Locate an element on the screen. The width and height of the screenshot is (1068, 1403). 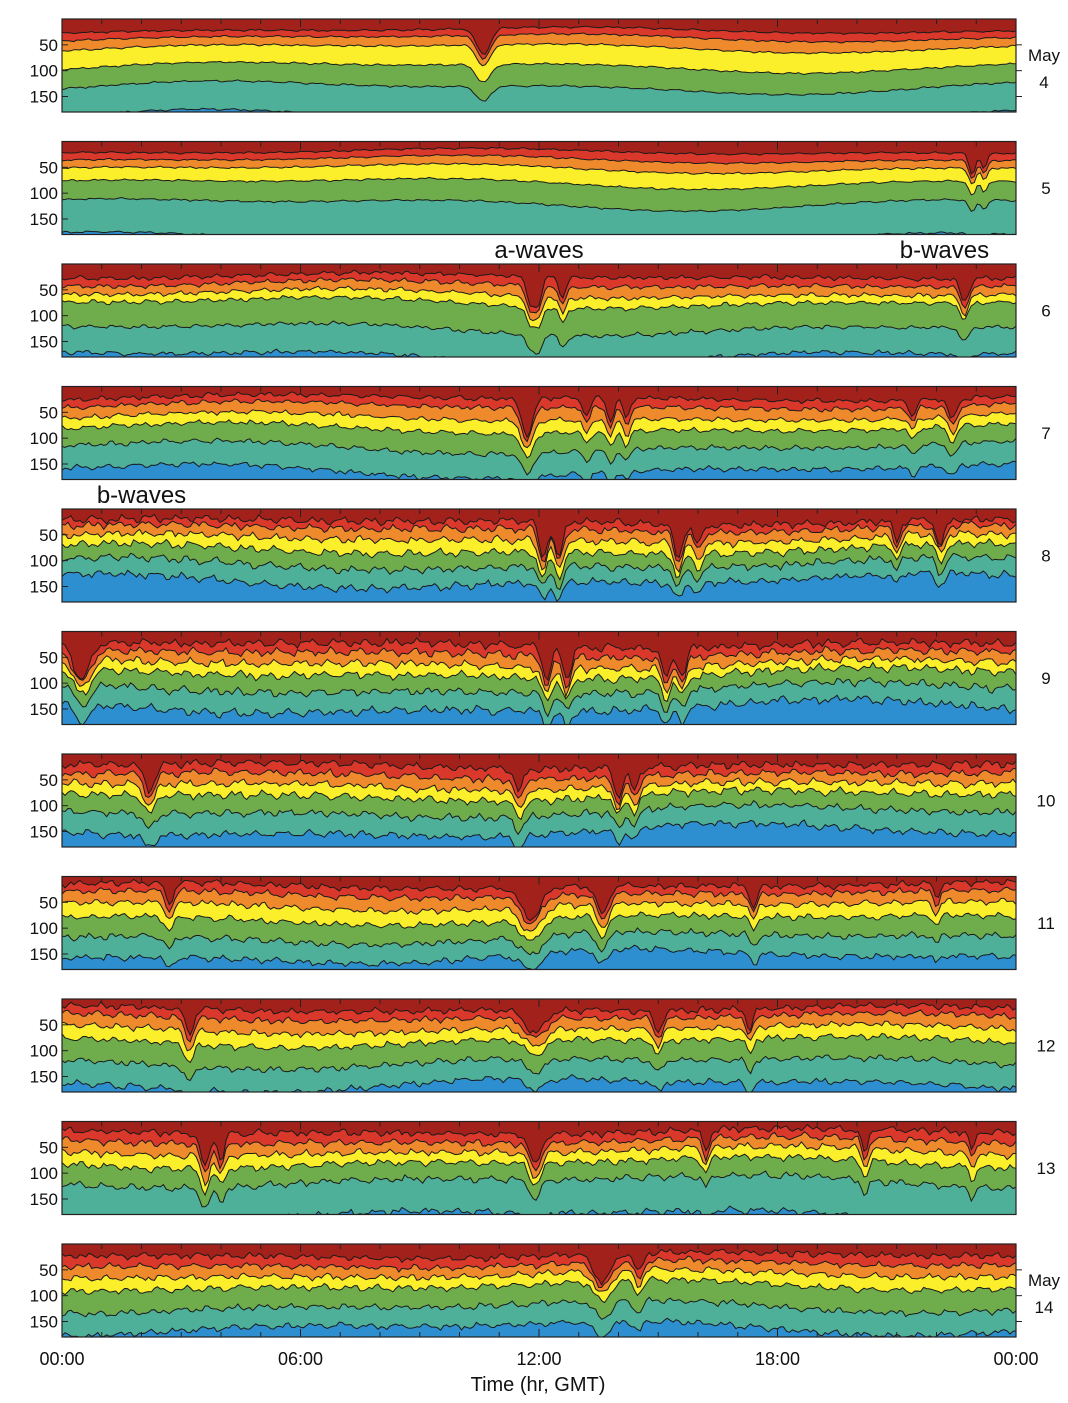
day-label: 9 is located at coordinates (1045, 678).